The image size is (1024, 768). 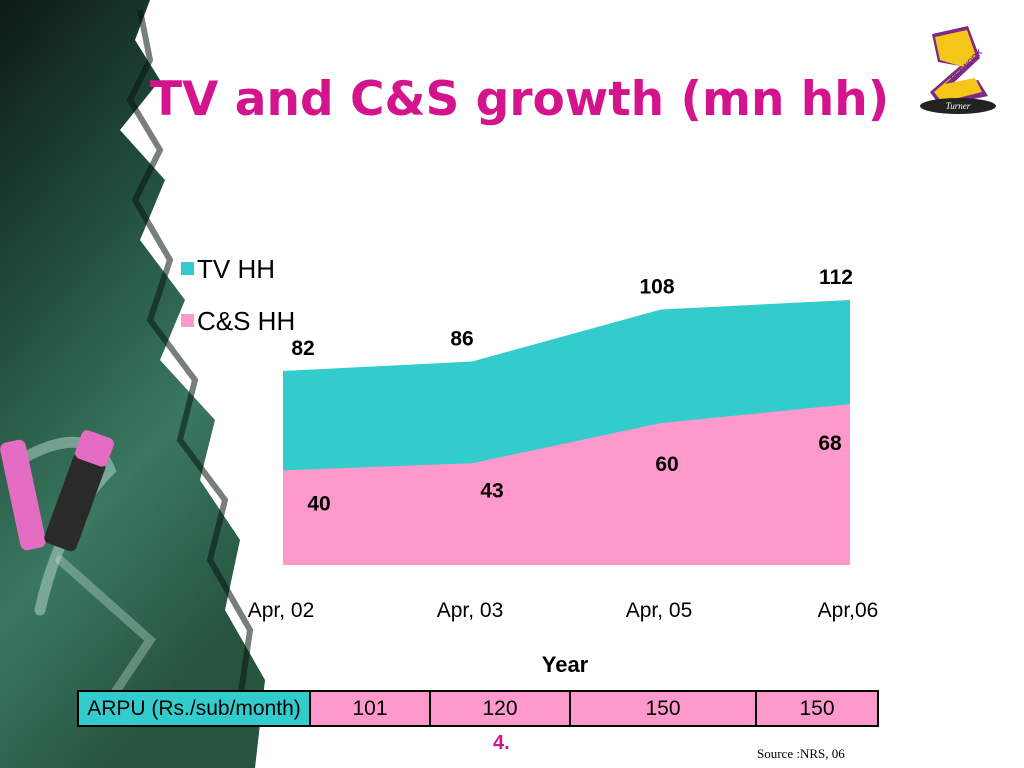 I want to click on legend-label-tv-hh: TV HH, so click(x=236, y=269).